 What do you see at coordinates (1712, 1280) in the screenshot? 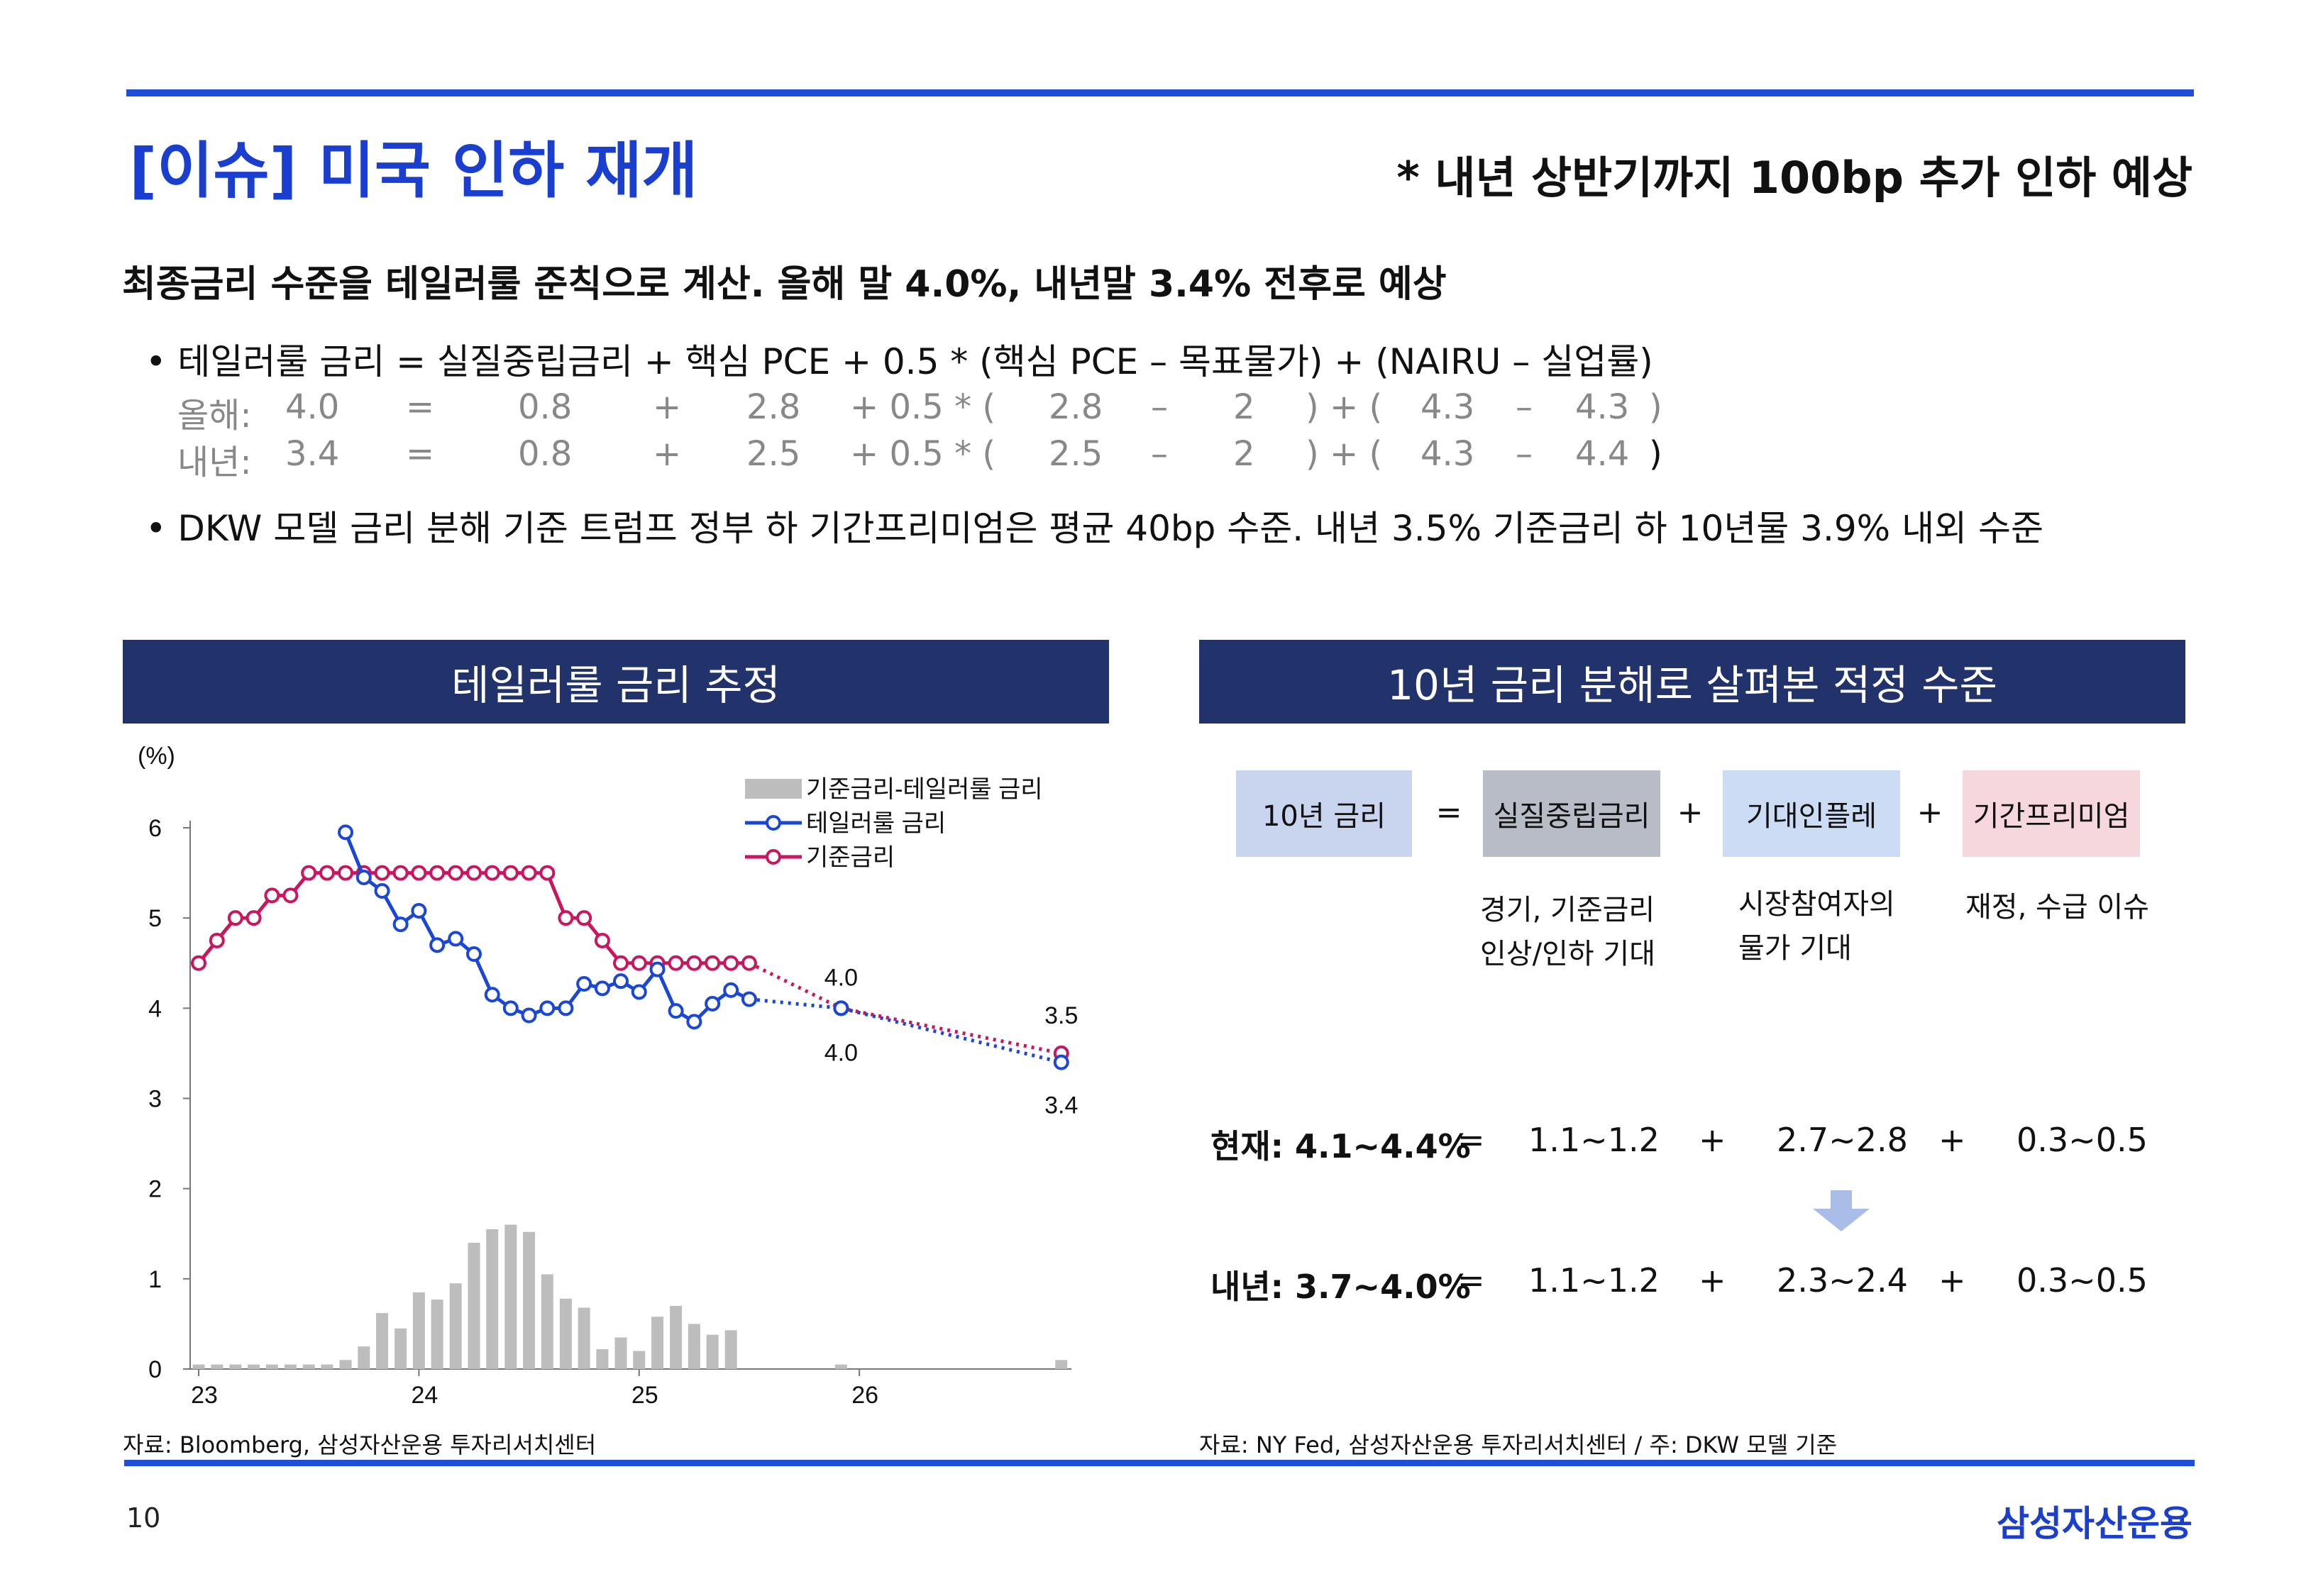
I see `next-plus-1: +` at bounding box center [1712, 1280].